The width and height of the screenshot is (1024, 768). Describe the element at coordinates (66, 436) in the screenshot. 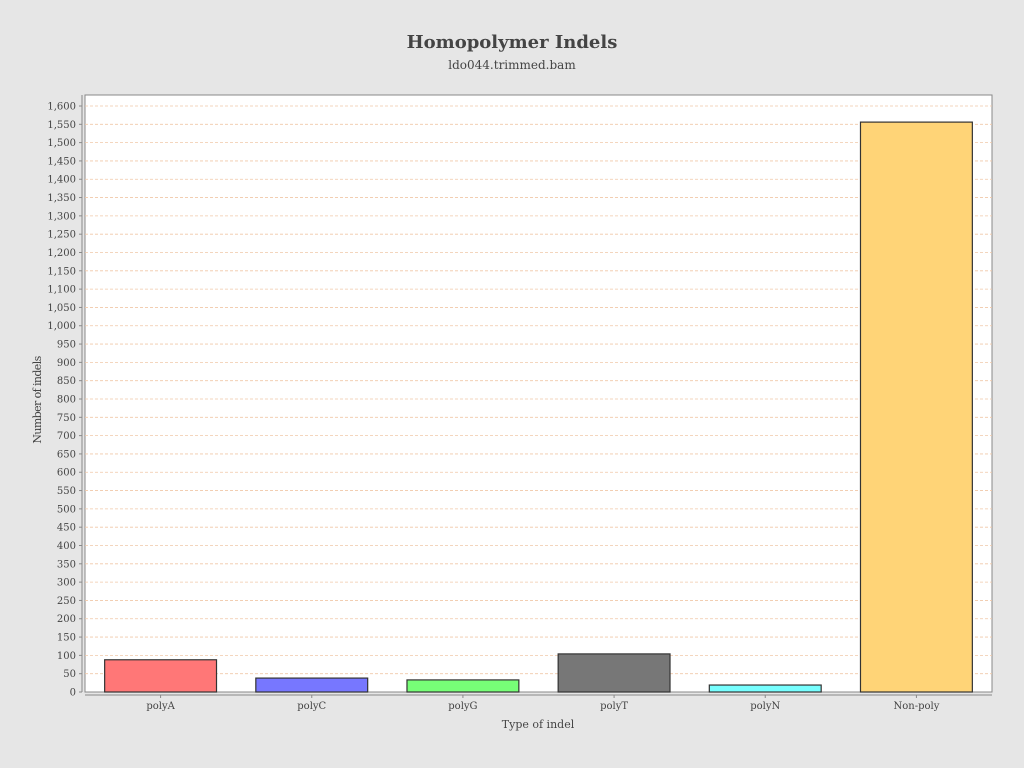

I see `y-tick-label: 700` at that location.